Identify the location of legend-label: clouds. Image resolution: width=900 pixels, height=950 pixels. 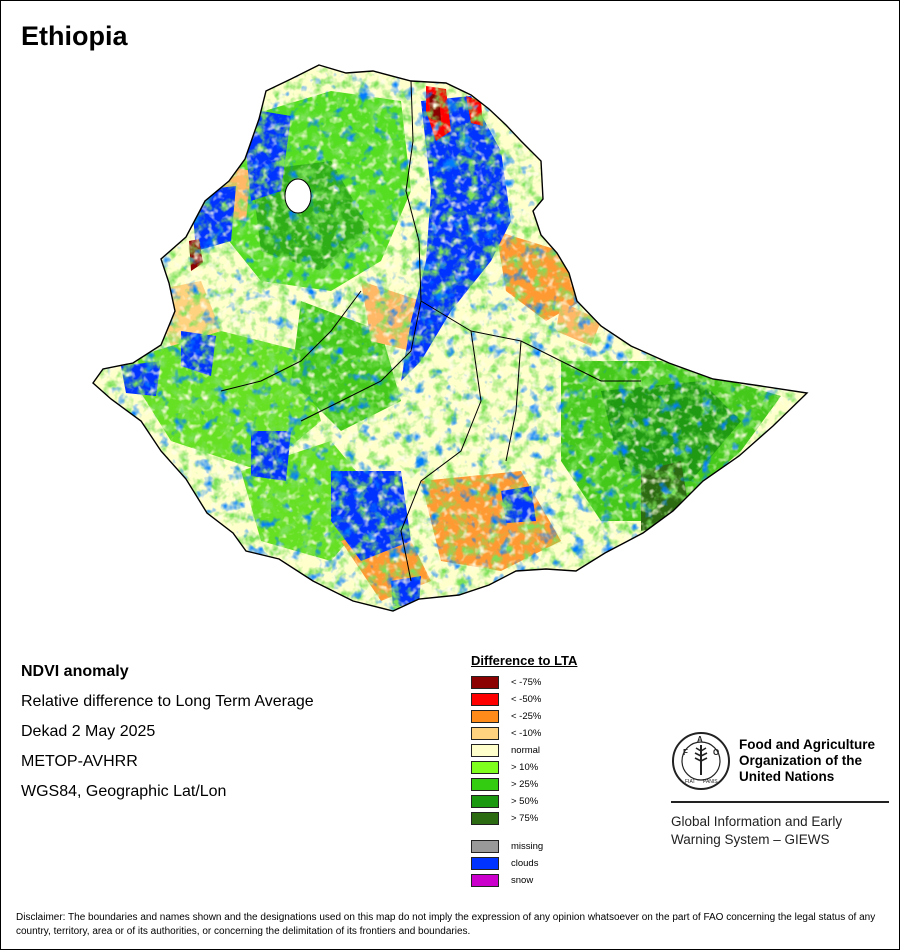
(525, 863).